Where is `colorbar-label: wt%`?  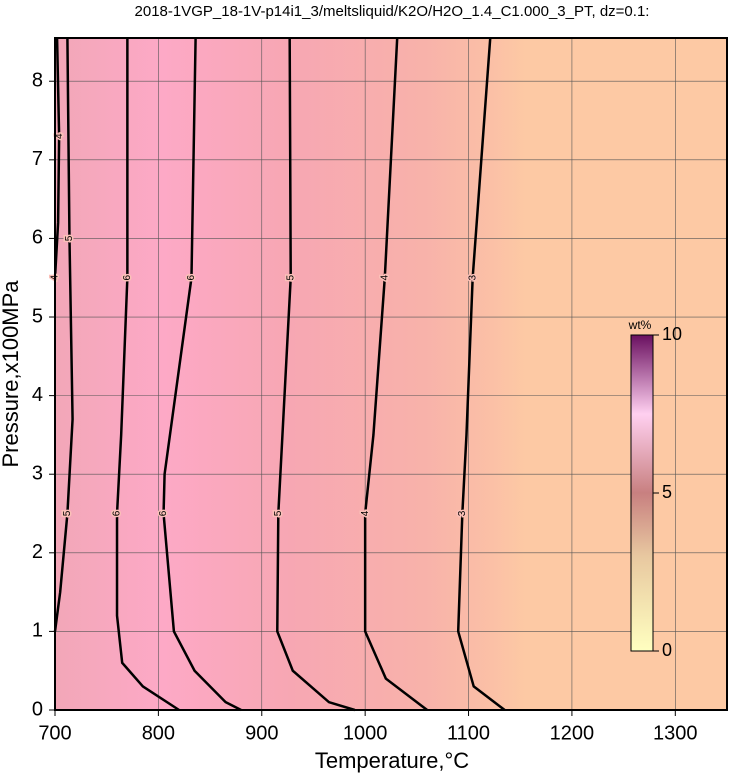 colorbar-label: wt% is located at coordinates (640, 325).